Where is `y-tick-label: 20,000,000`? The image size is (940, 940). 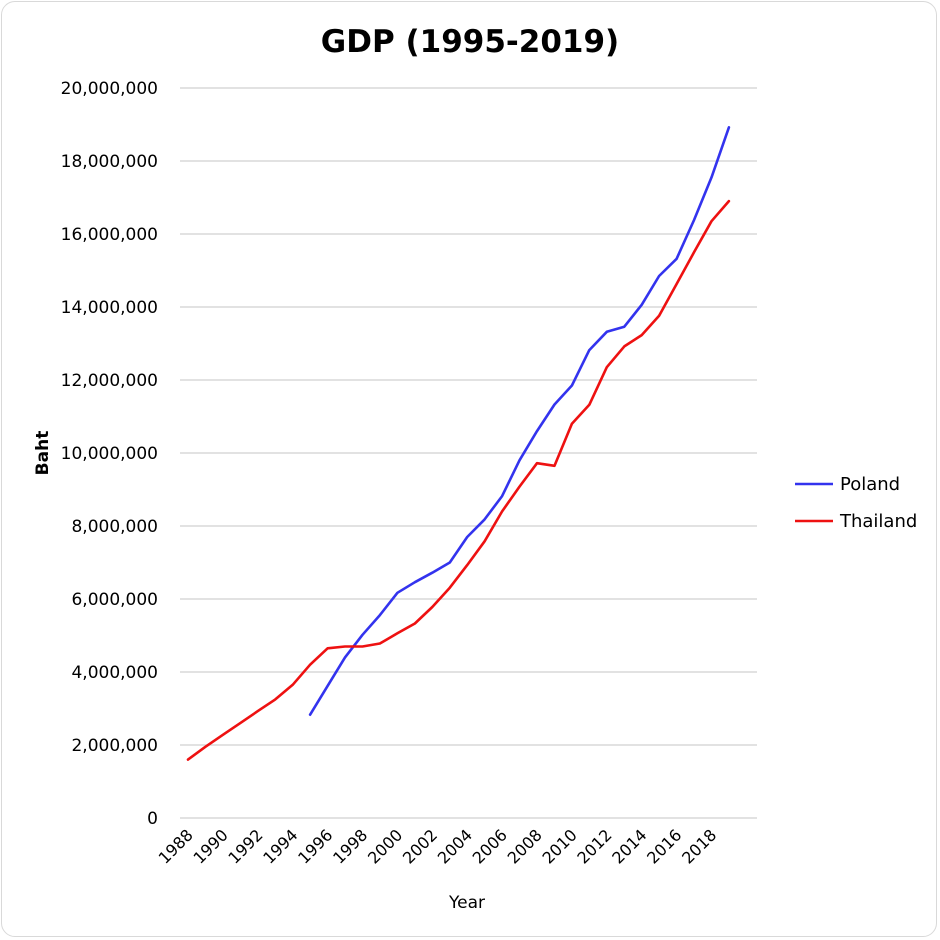 y-tick-label: 20,000,000 is located at coordinates (109, 89).